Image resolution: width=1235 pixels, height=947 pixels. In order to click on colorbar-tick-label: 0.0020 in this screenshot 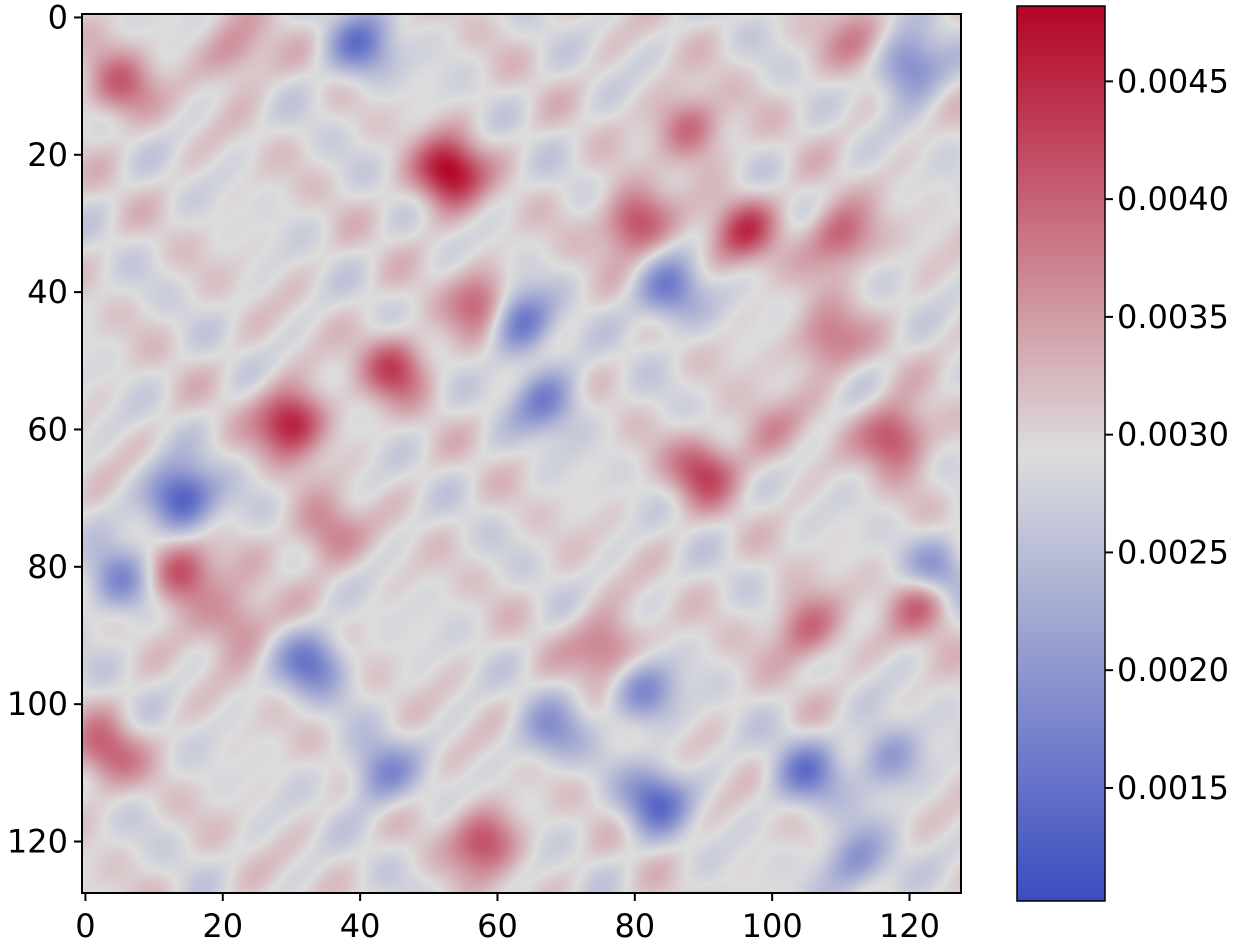, I will do `click(1173, 670)`.